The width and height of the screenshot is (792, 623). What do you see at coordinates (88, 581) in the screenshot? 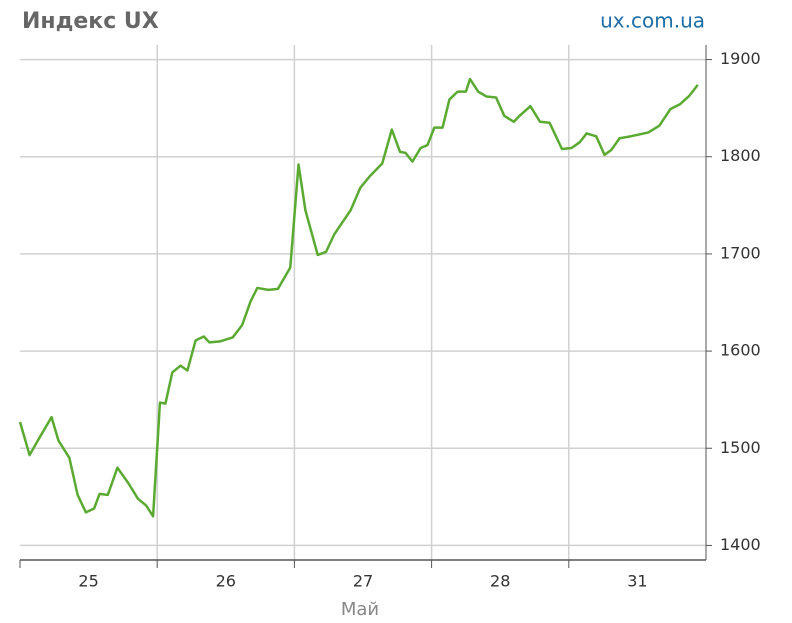
I see `x-tick-label: 25` at bounding box center [88, 581].